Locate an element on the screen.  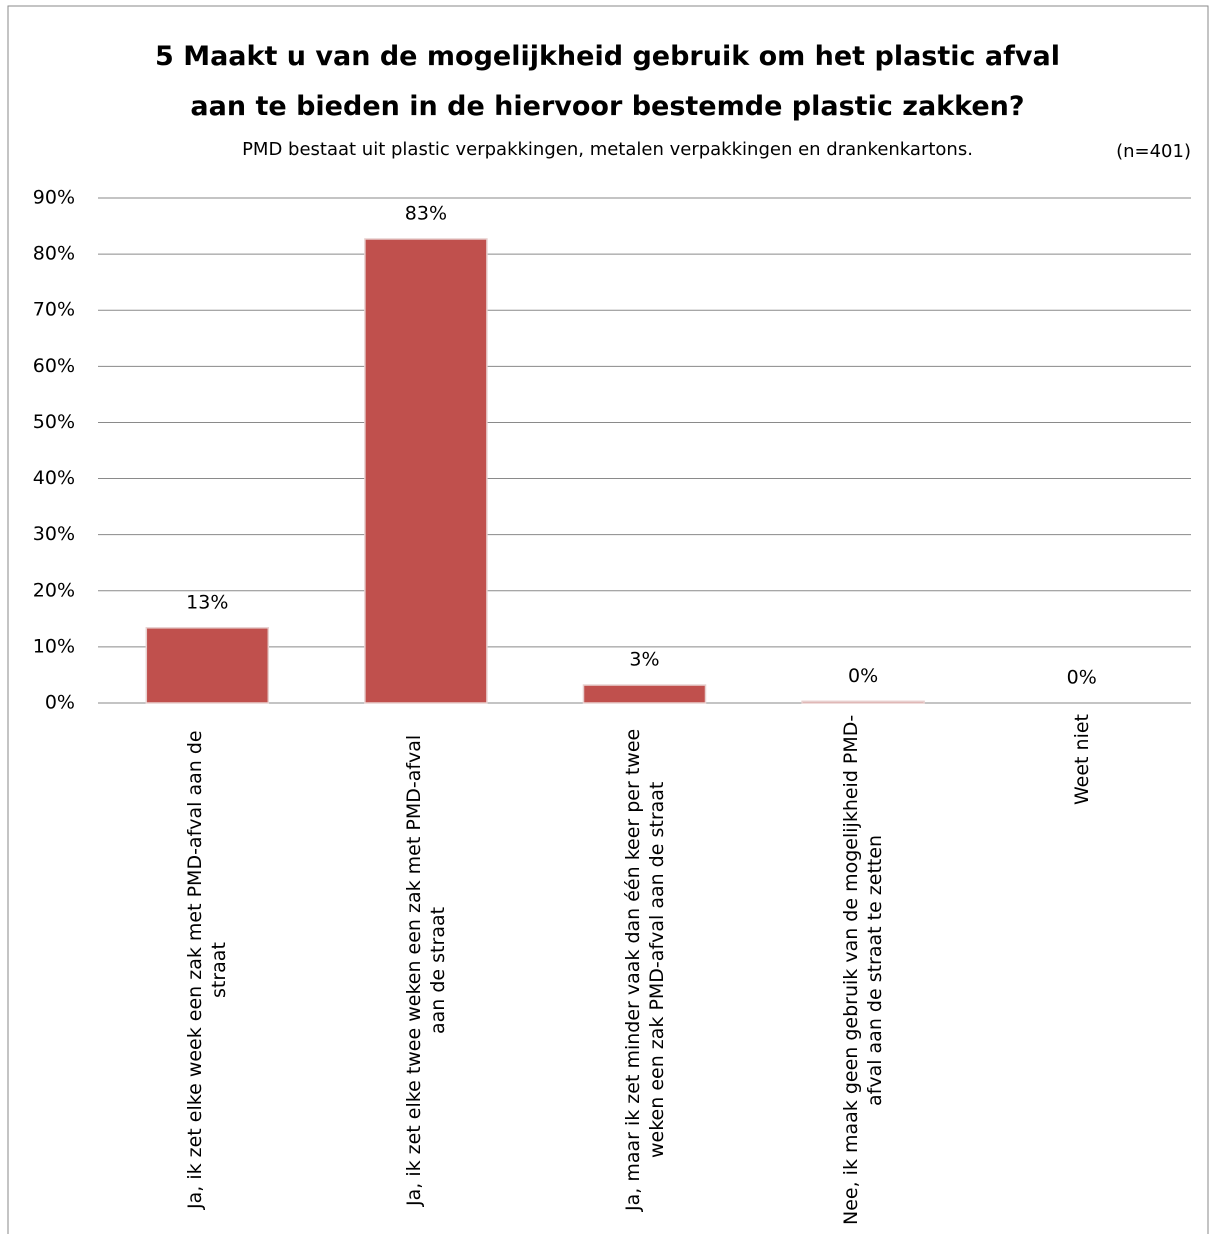
y-tick-label: 40% is located at coordinates (54, 478).